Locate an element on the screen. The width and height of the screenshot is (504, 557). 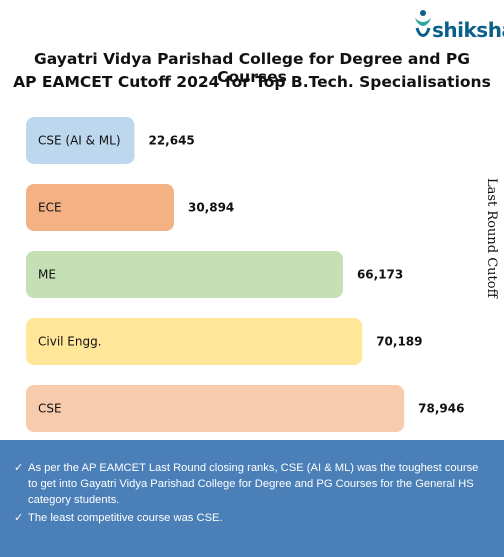
shiksha-logo: shiksha is located at coordinates (458, 25).